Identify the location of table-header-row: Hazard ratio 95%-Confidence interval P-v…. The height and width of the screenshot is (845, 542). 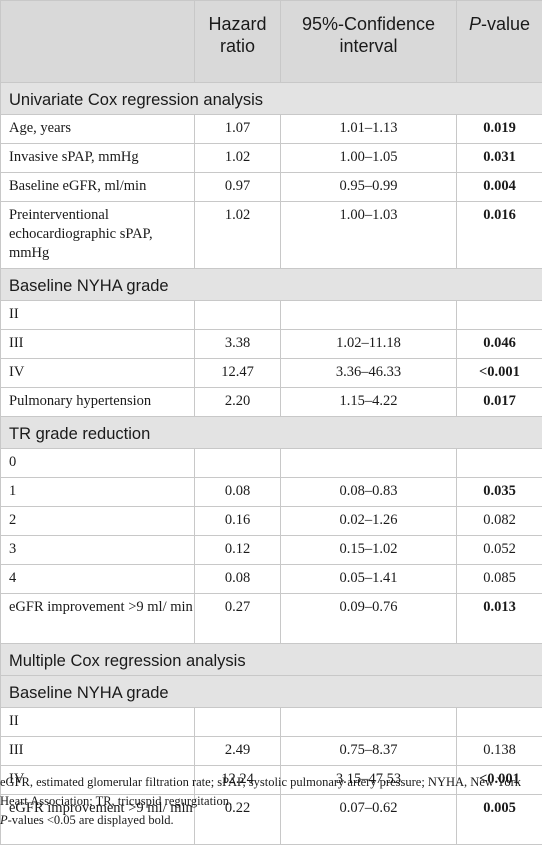
(271, 42).